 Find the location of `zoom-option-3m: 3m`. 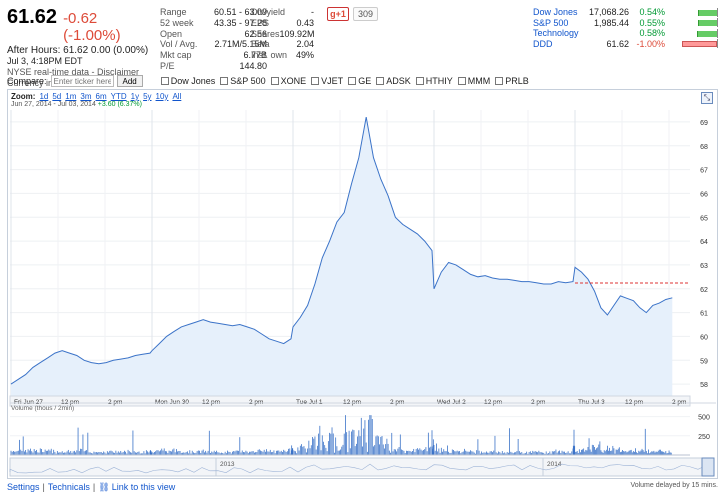

zoom-option-3m: 3m is located at coordinates (86, 96).